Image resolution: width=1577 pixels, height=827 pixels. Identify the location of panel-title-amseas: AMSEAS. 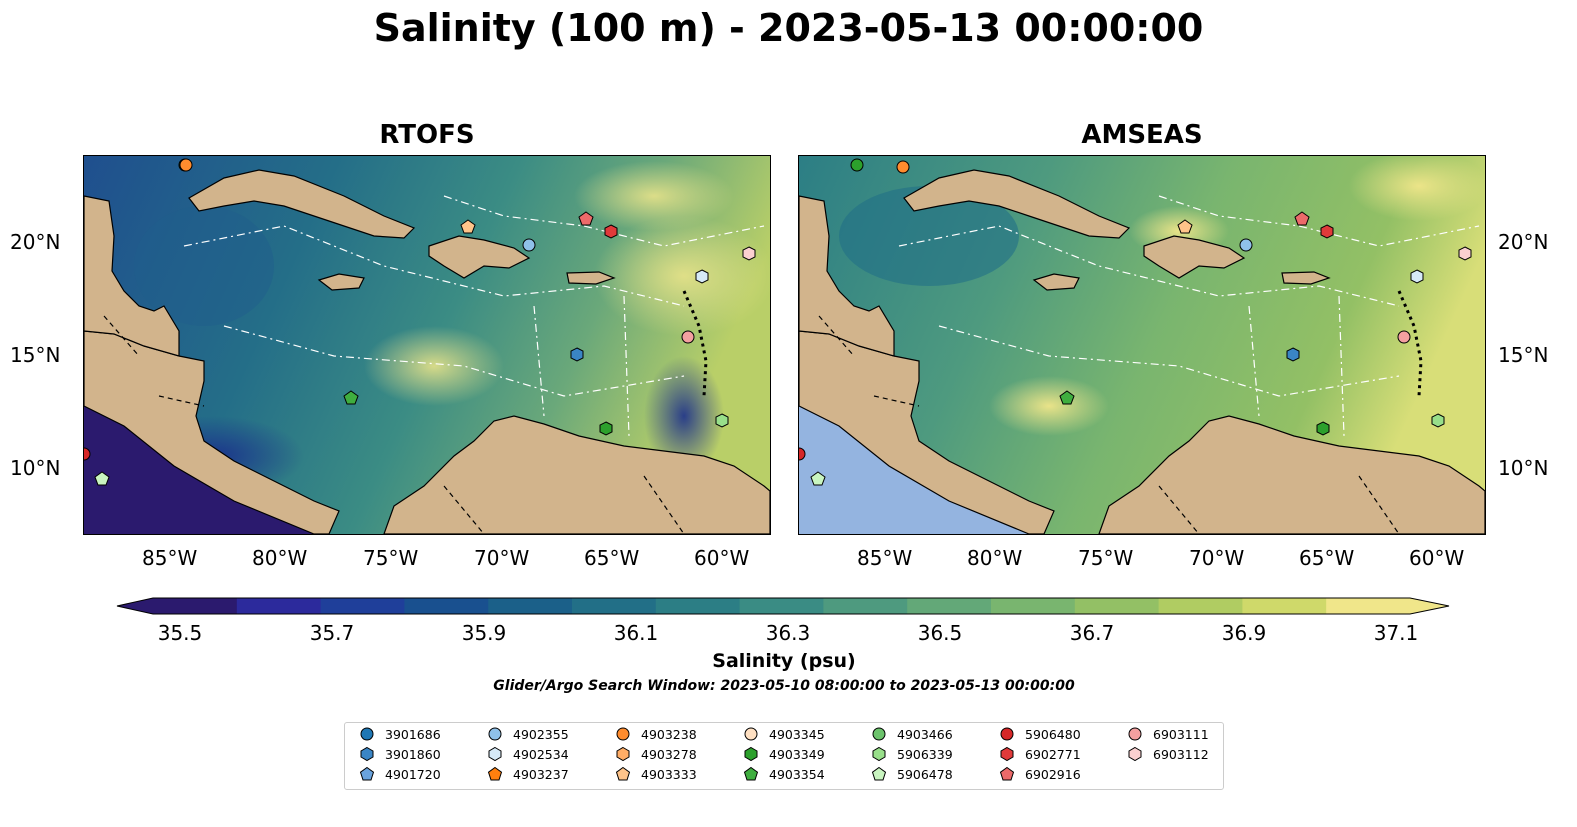
(1142, 135).